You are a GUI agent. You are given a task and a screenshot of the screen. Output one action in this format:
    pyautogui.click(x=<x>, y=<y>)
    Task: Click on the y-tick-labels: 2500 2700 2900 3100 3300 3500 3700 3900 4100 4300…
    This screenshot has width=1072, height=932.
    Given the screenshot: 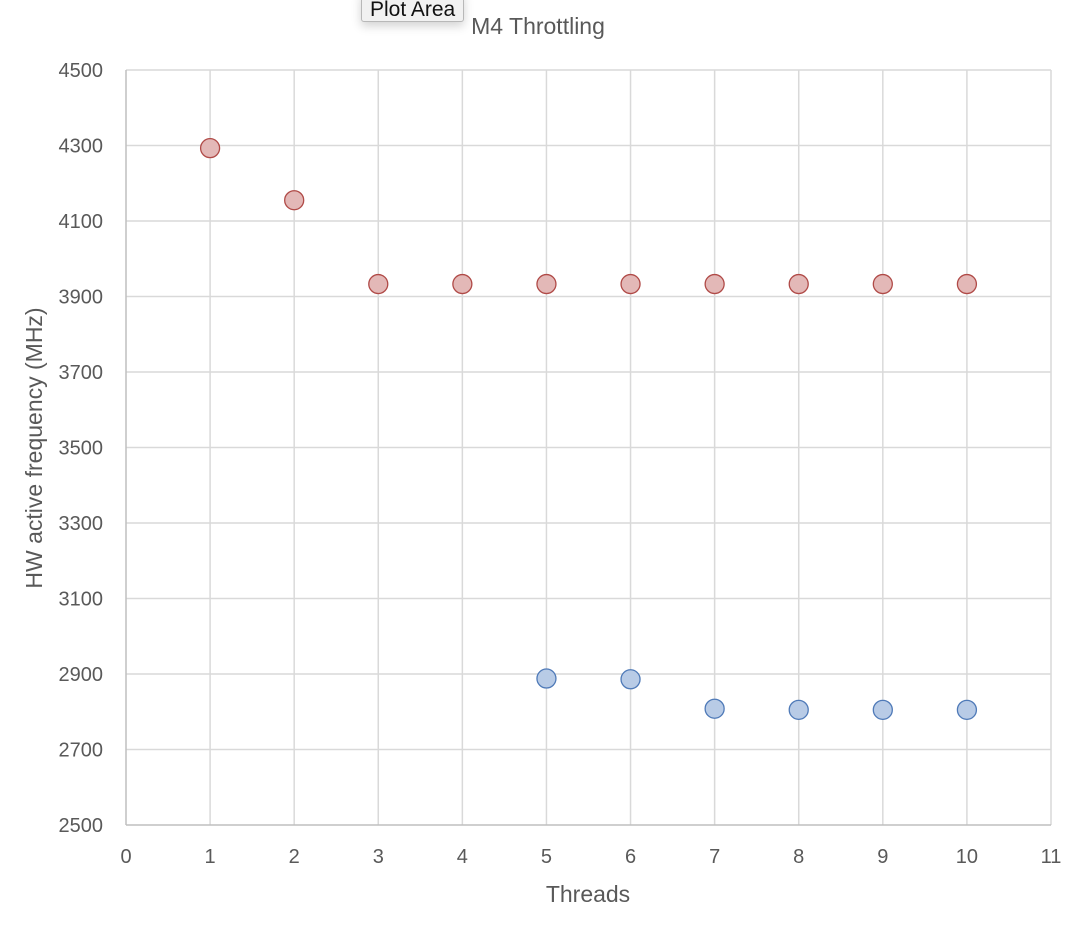 What is the action you would take?
    pyautogui.click(x=81, y=448)
    